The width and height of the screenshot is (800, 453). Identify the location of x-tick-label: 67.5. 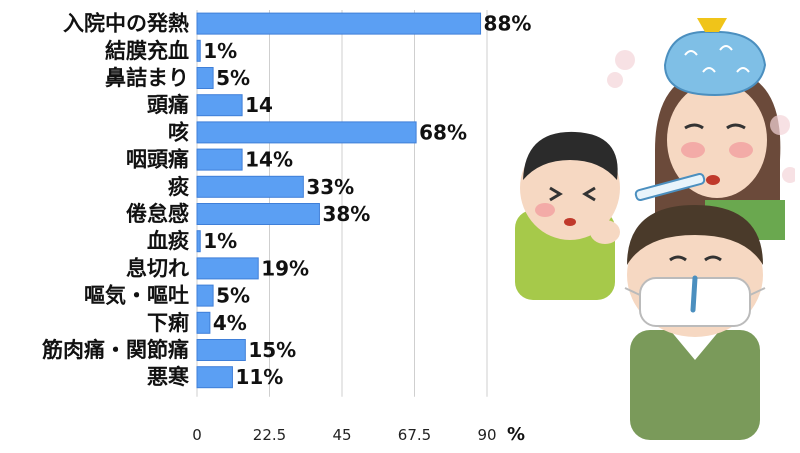
(414, 435).